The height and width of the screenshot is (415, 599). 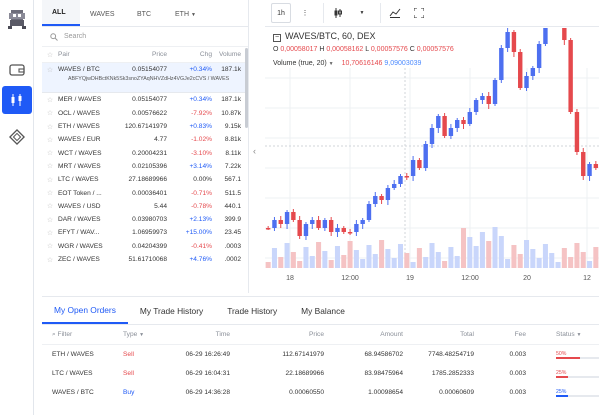 I want to click on fullscreen-icon, so click(x=419, y=13).